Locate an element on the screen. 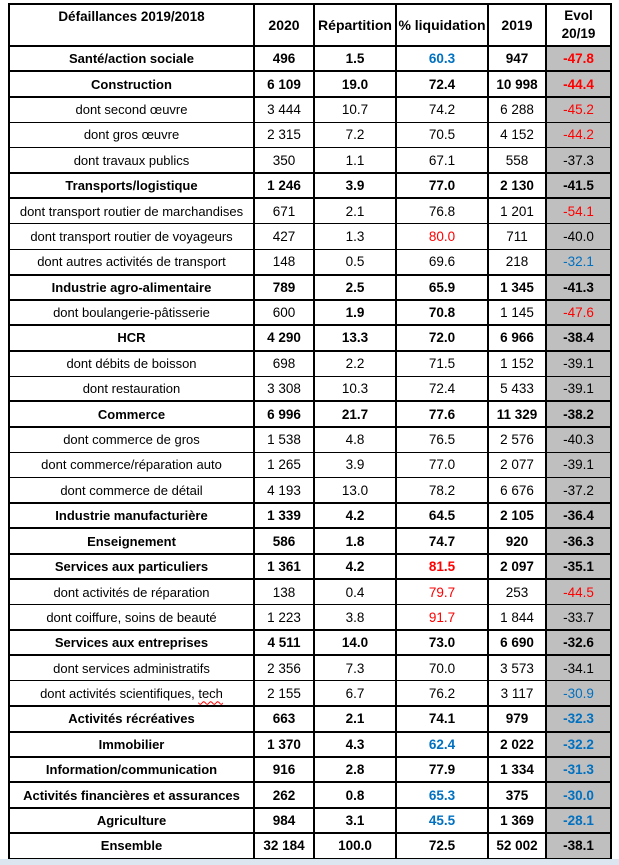 The image size is (619, 865). cell-evol: -32.3 is located at coordinates (578, 719).